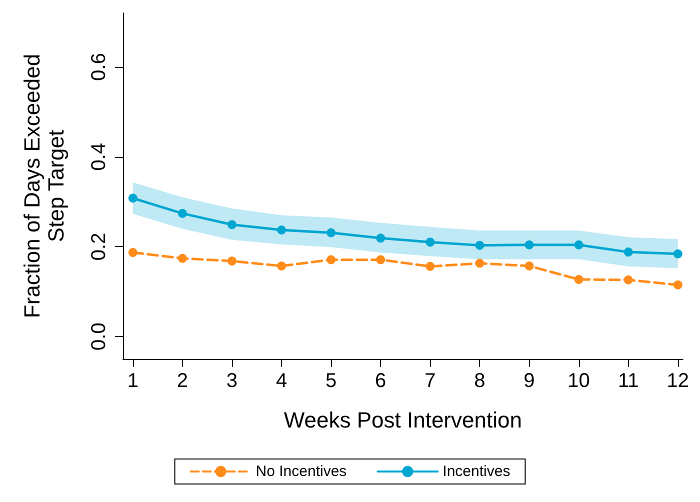 The image size is (700, 502). I want to click on x-tick-label: 5, so click(331, 381).